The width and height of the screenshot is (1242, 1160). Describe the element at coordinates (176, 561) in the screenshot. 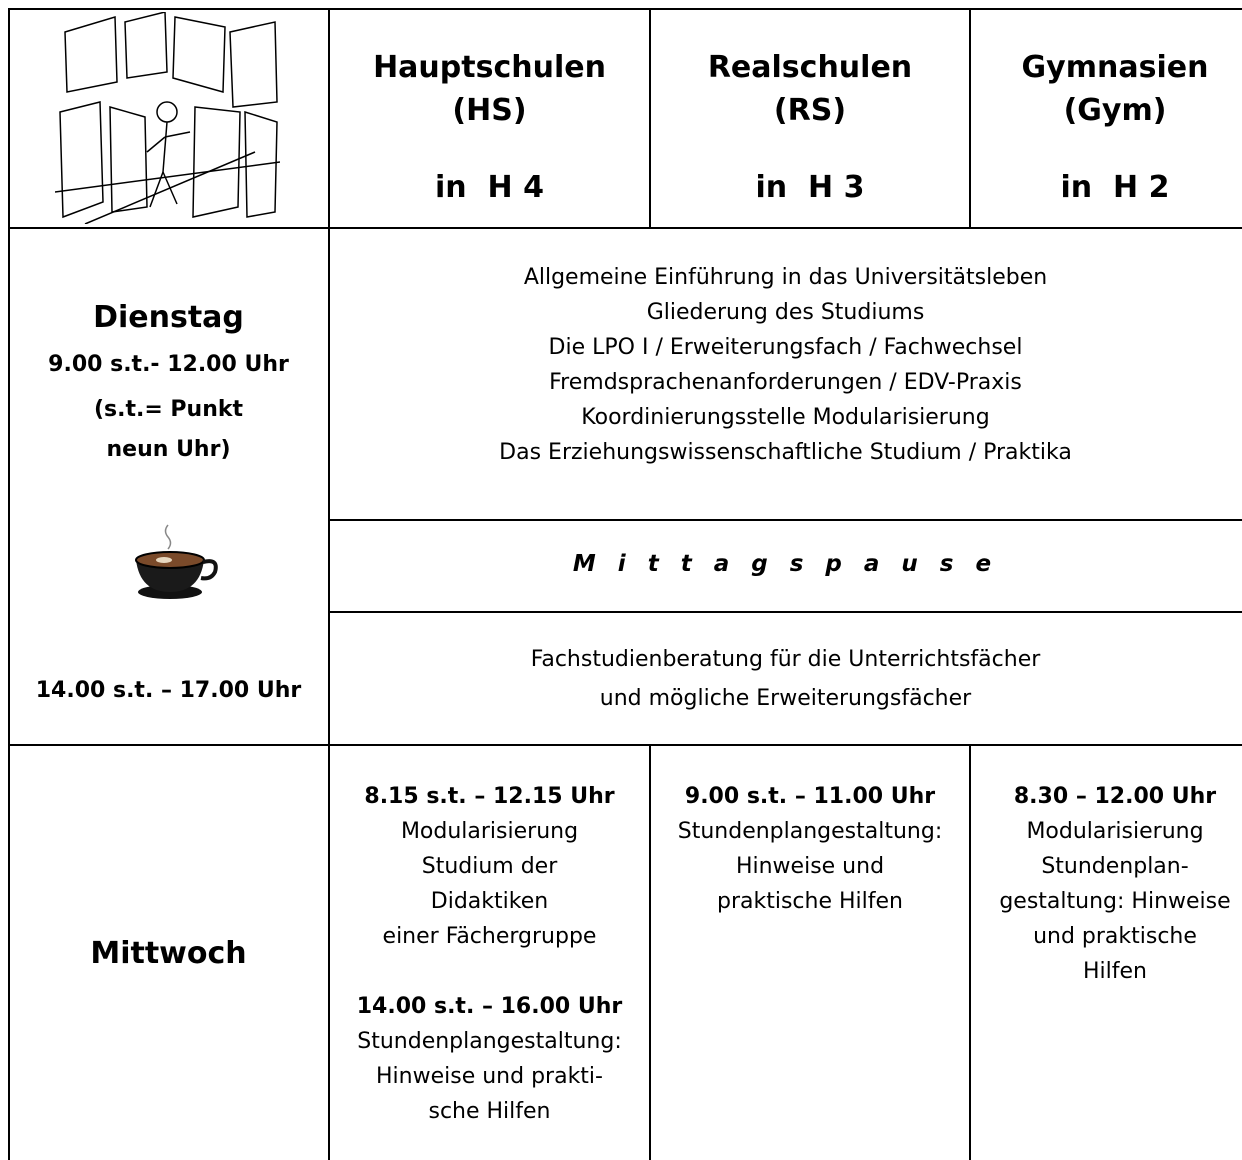

I see `coffee-cup-icon` at that location.